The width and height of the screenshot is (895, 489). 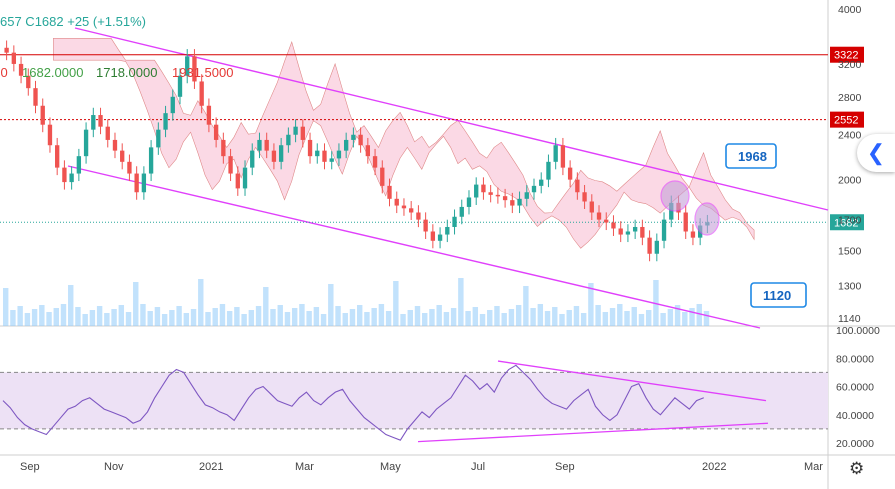 What do you see at coordinates (752, 156) in the screenshot?
I see `channel-callout-label: 1968` at bounding box center [752, 156].